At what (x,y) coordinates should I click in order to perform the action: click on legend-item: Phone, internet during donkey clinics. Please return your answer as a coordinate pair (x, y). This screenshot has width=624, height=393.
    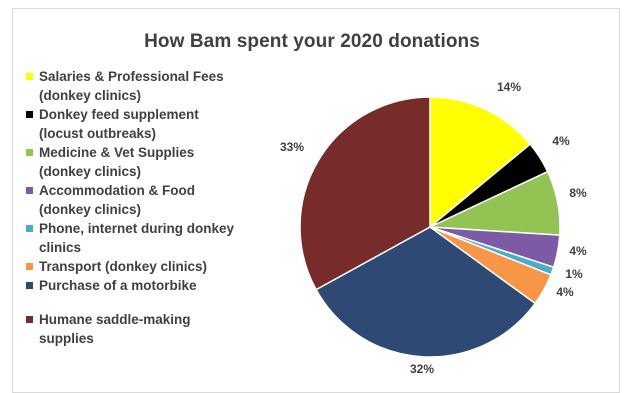
    Looking at the image, I should click on (133, 238).